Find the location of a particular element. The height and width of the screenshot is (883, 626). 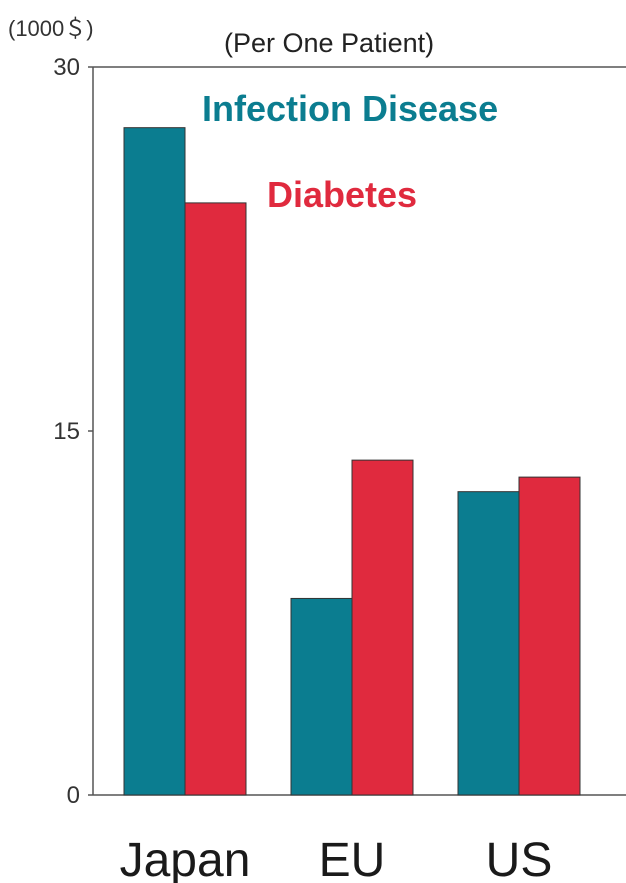

legend-diabetes: Diabetes is located at coordinates (342, 194).